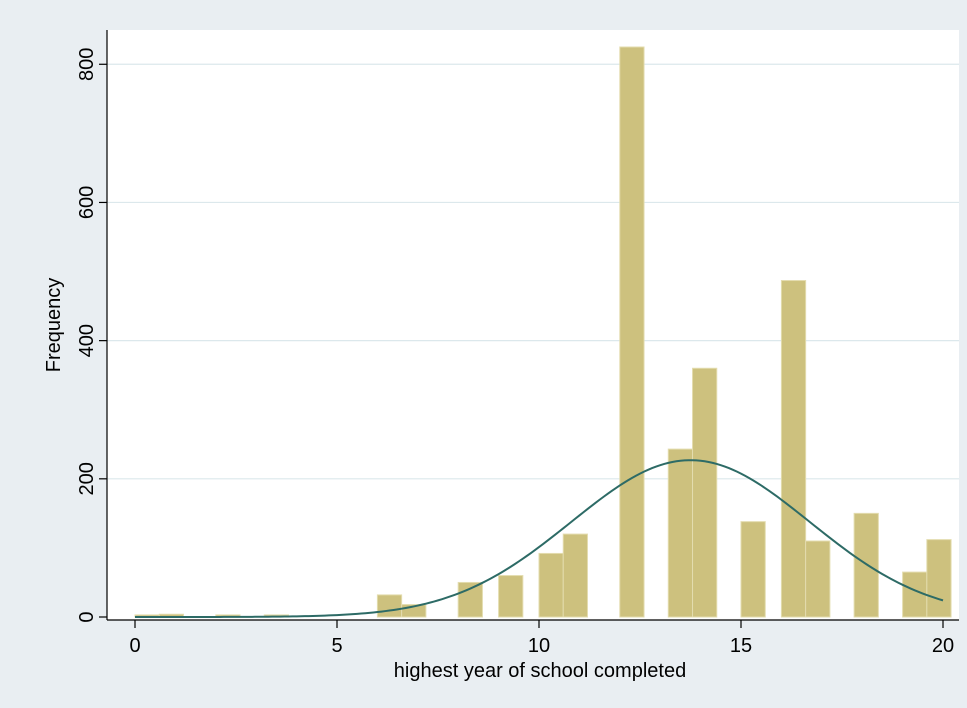  What do you see at coordinates (87, 616) in the screenshot?
I see `y-tick-label-0: 0` at bounding box center [87, 616].